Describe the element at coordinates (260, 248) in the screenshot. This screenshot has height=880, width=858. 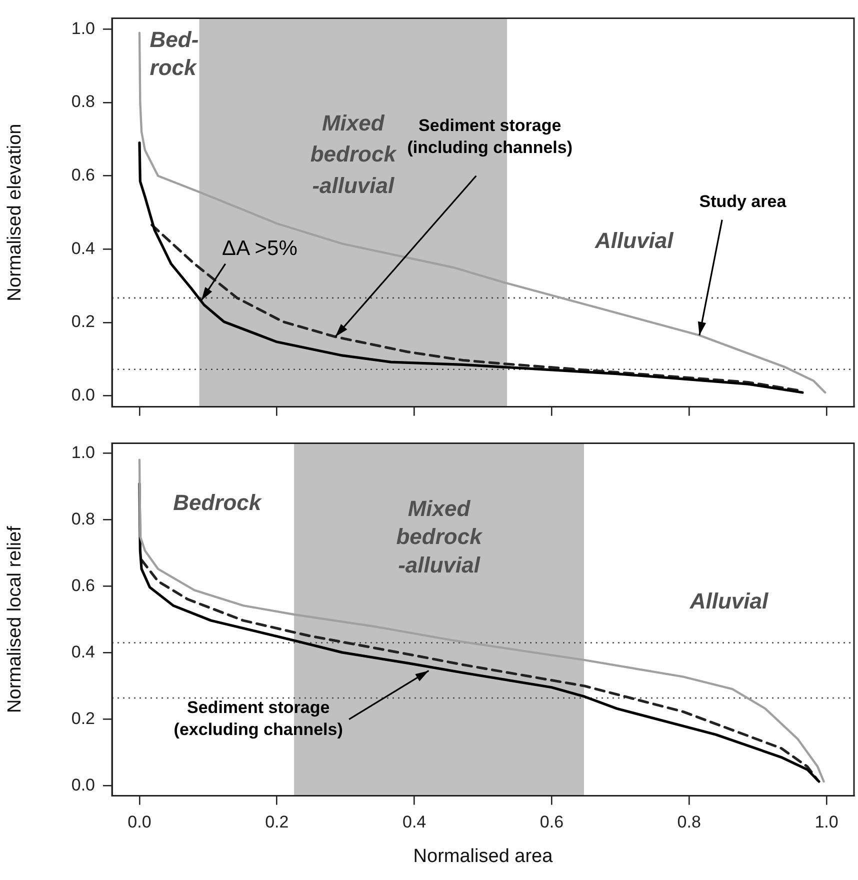
I see `annotation: ΔA >5%` at that location.